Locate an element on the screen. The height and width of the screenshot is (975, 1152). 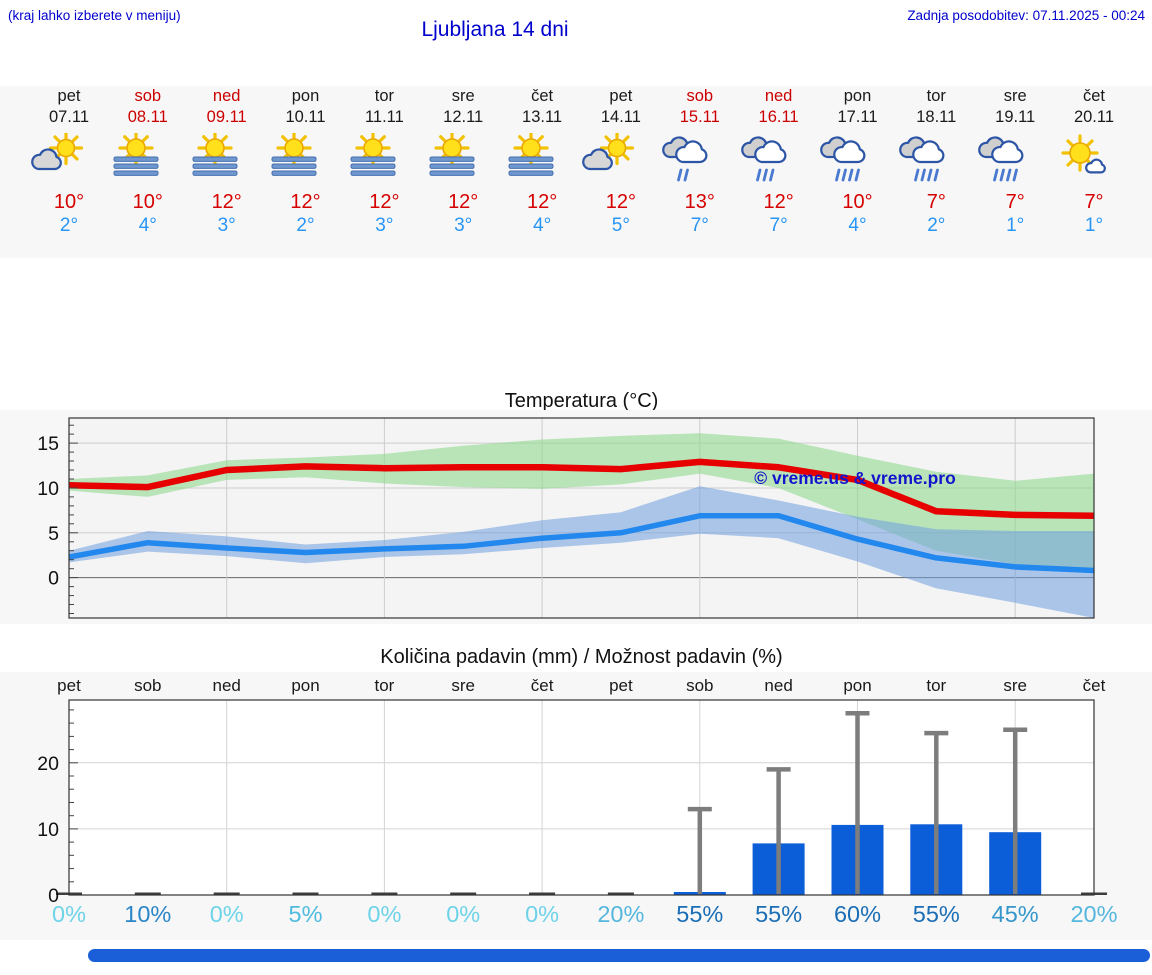
svg-text: 10 is located at coordinates (48, 489).